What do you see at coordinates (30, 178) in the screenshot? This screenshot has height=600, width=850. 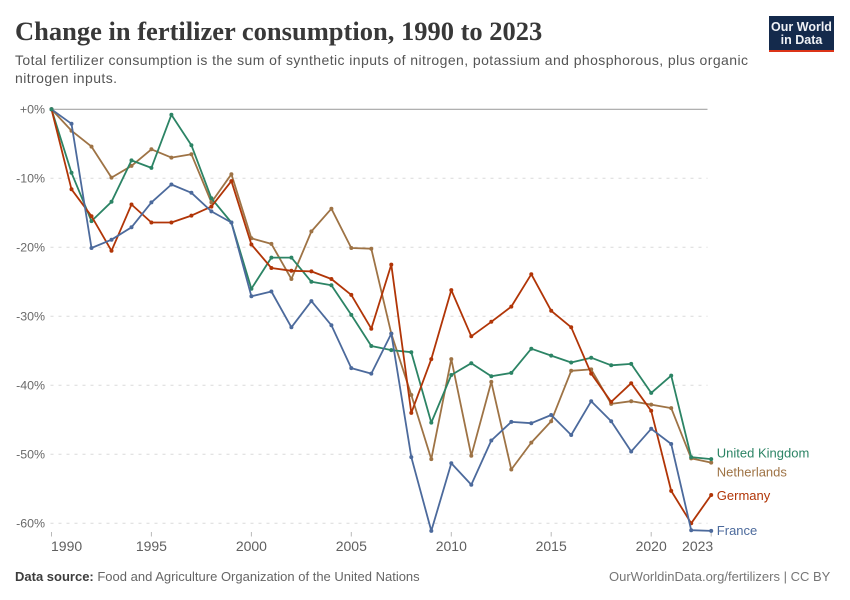 I see `svg-text: -10%` at bounding box center [30, 178].